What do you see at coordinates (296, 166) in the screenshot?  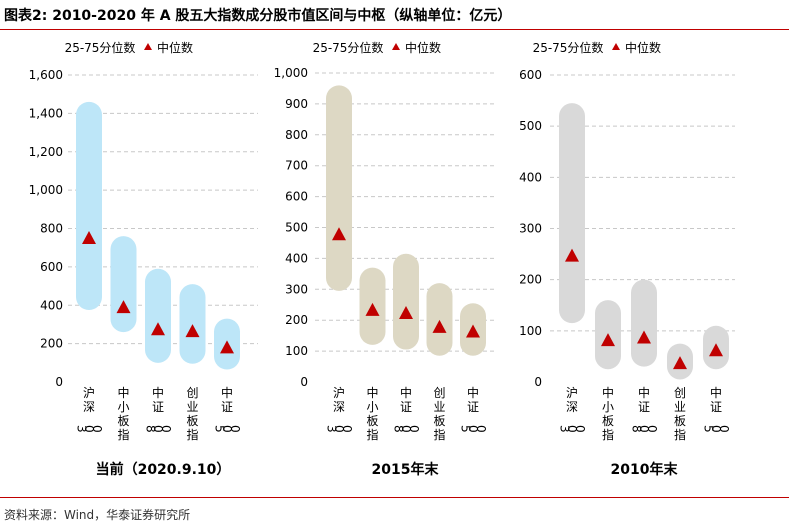 I see `y-tick-label: 700` at bounding box center [296, 166].